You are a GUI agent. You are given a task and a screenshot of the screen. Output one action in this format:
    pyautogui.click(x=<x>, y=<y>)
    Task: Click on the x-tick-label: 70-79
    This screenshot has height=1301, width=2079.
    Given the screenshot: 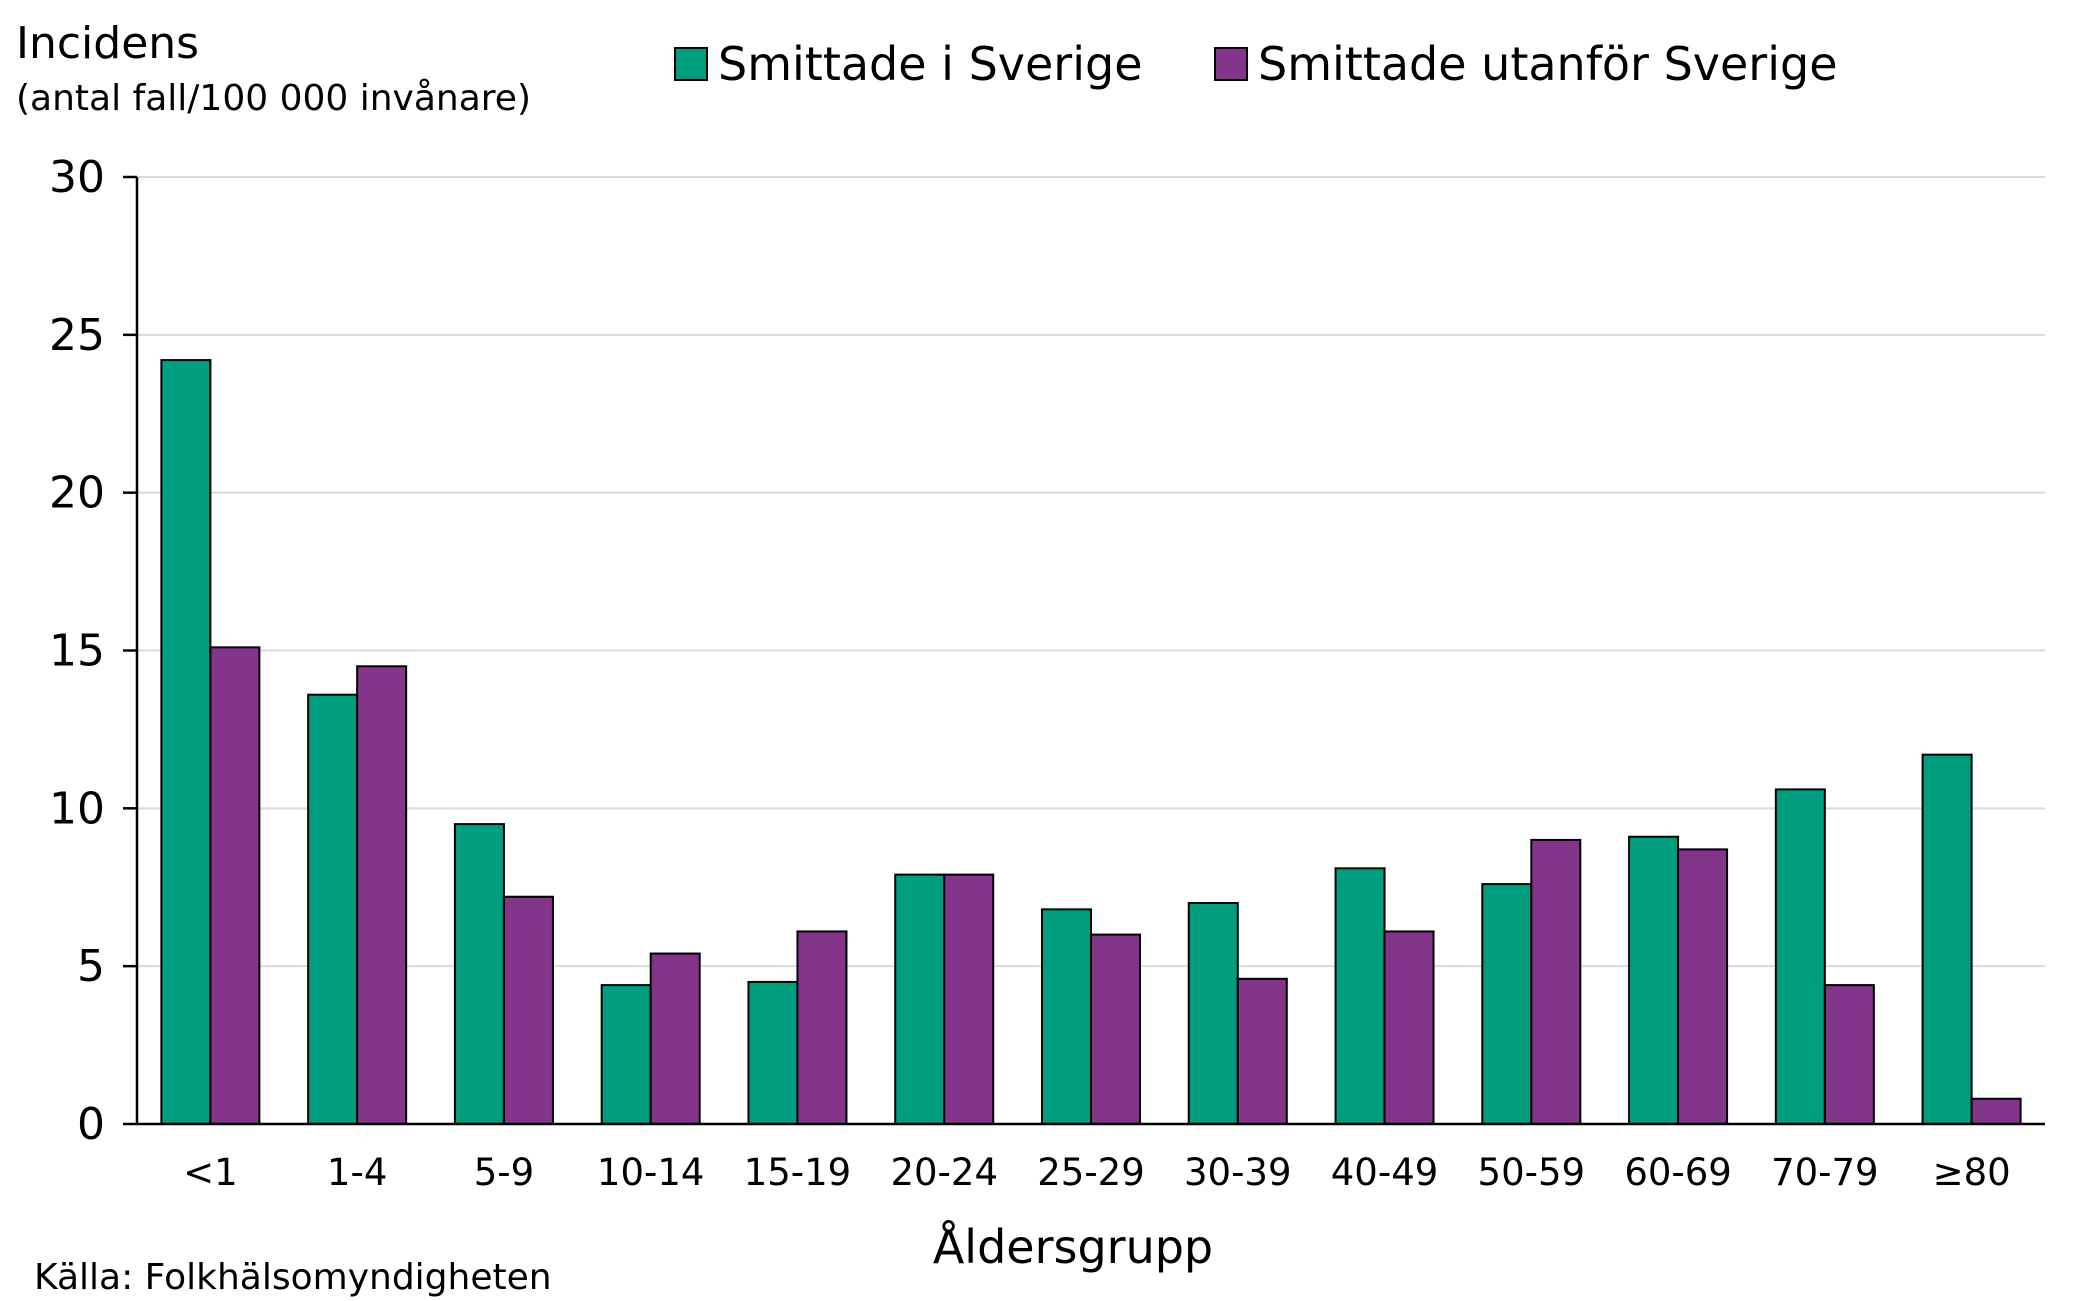 What is the action you would take?
    pyautogui.click(x=1825, y=1172)
    